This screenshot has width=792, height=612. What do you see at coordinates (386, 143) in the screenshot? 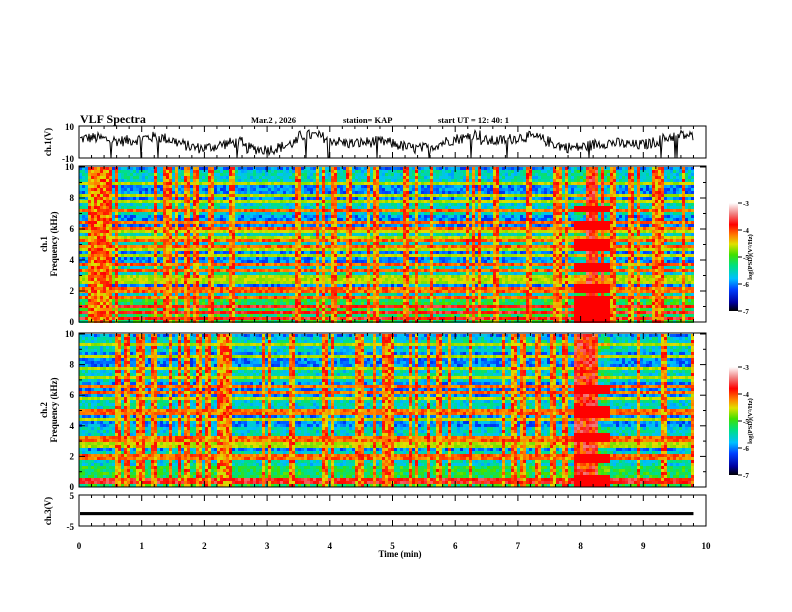
I see `ch1-trace` at bounding box center [386, 143].